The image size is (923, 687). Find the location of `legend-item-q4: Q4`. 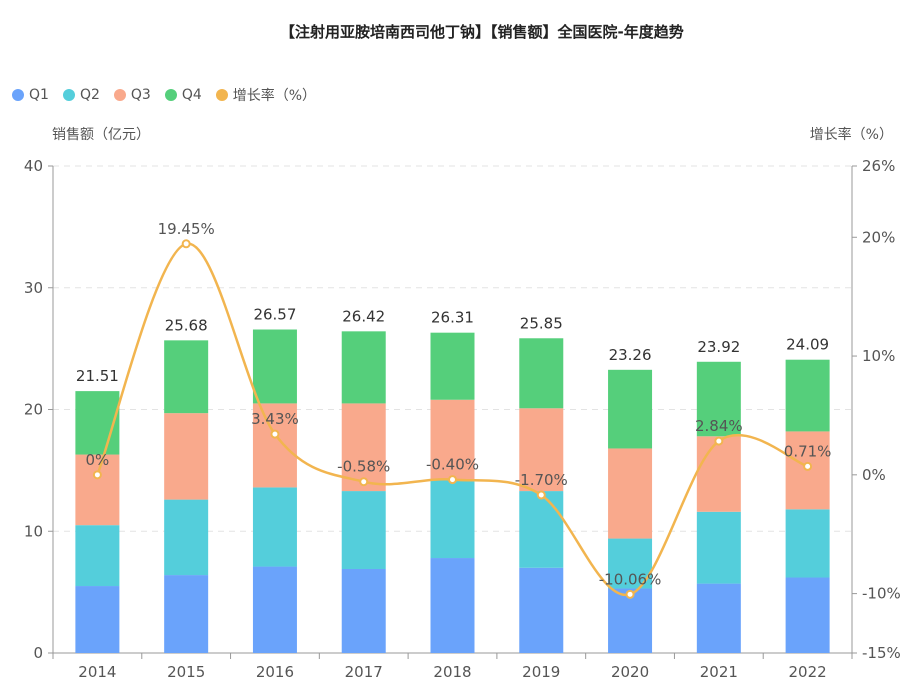

legend-item-q4: Q4 is located at coordinates (183, 95).